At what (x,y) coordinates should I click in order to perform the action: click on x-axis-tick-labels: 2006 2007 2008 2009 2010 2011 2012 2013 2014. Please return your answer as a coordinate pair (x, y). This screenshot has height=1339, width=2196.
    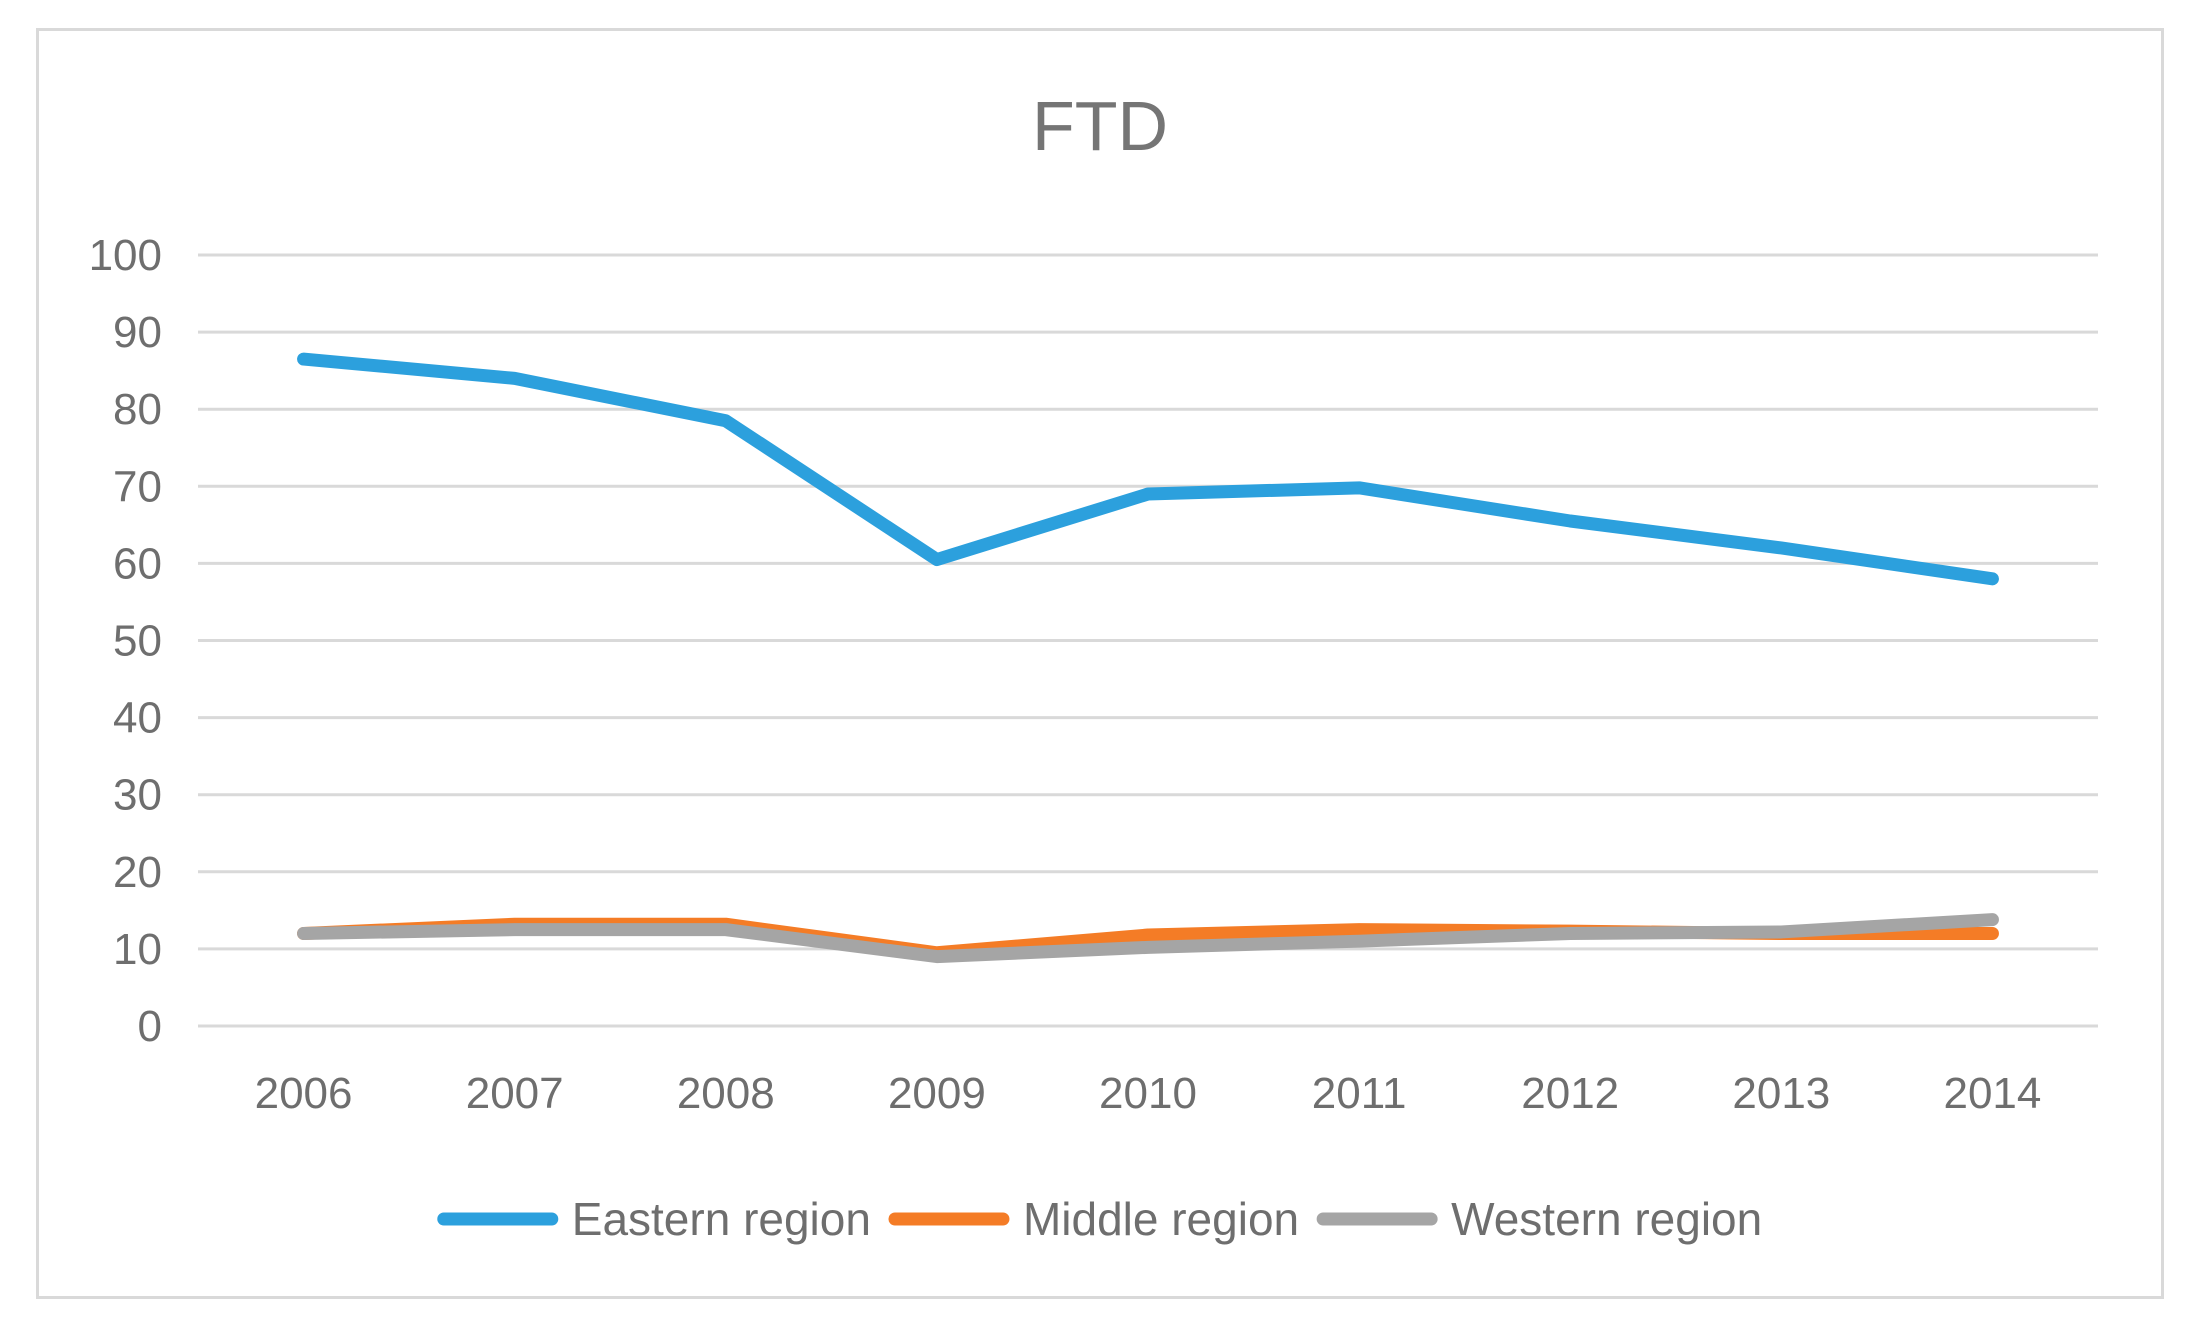
    Looking at the image, I should click on (1148, 1093).